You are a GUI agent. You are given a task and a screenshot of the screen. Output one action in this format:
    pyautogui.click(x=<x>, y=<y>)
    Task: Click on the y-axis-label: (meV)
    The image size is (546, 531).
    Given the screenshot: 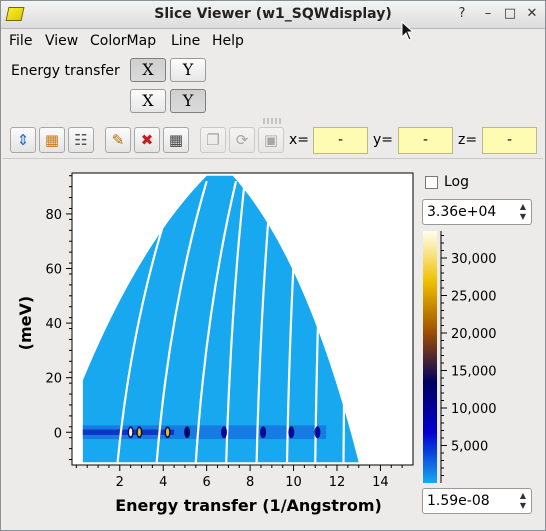 What is the action you would take?
    pyautogui.click(x=25, y=323)
    